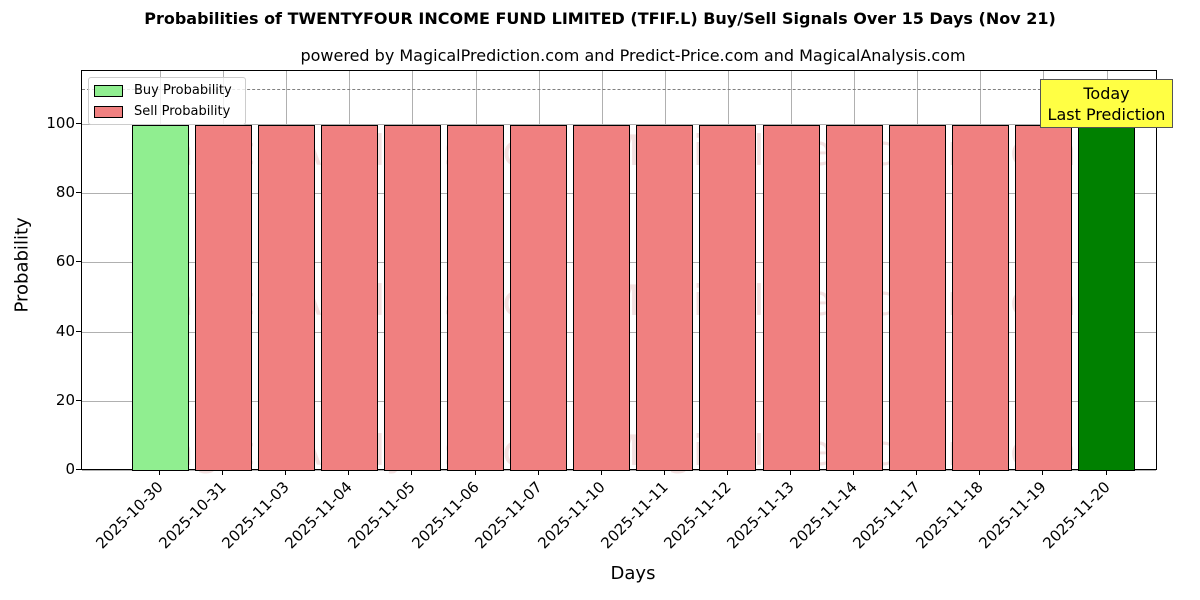 The width and height of the screenshot is (1200, 600). I want to click on y-tick-label: 80, so click(65, 192).